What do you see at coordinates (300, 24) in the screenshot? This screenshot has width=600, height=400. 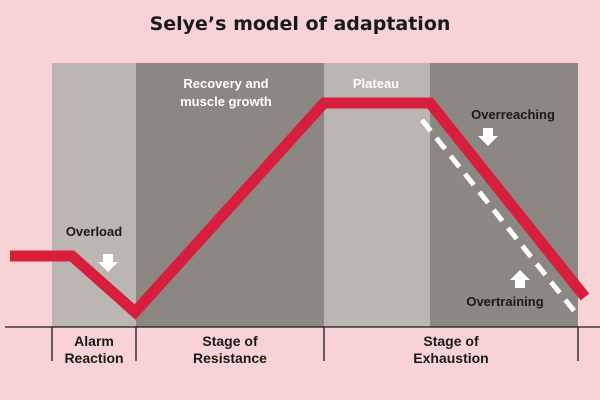 I see `diagram-title: Selye’s model of adaptation` at bounding box center [300, 24].